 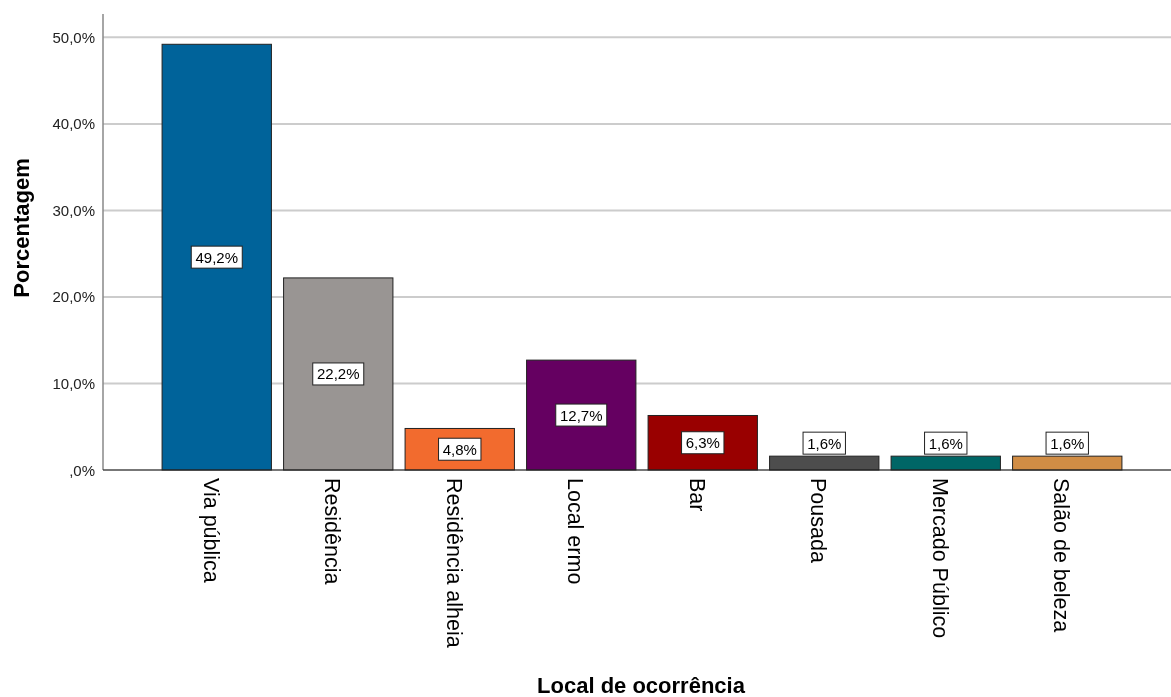 What do you see at coordinates (73, 383) in the screenshot?
I see `y-tick-label: 10,0%` at bounding box center [73, 383].